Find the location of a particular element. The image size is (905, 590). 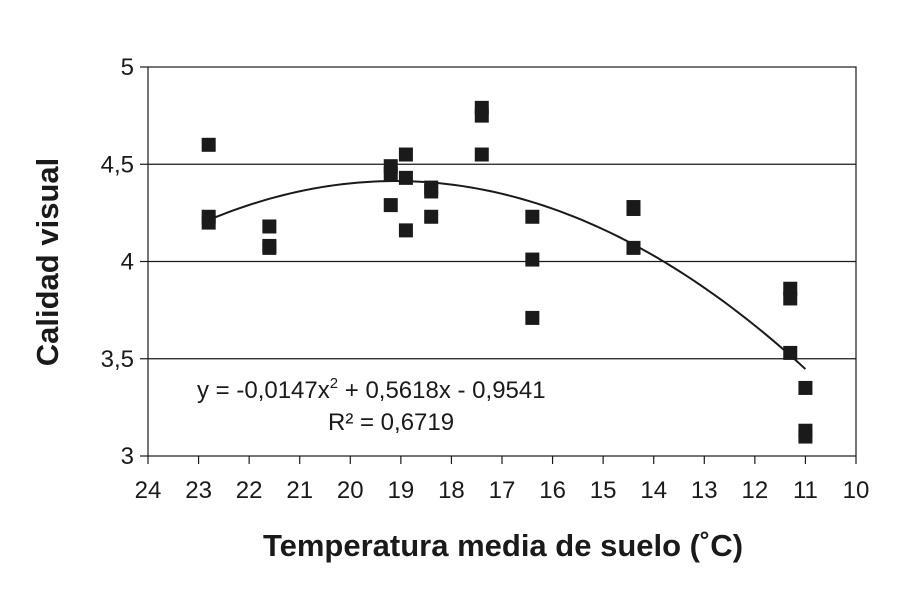

x-tick-label: 13 is located at coordinates (704, 490).